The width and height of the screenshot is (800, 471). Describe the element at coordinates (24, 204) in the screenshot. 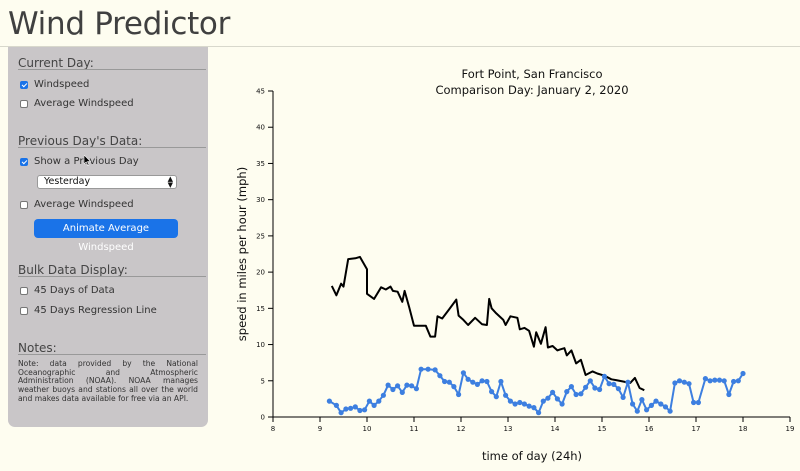

I see `previous-average-checkbox` at that location.